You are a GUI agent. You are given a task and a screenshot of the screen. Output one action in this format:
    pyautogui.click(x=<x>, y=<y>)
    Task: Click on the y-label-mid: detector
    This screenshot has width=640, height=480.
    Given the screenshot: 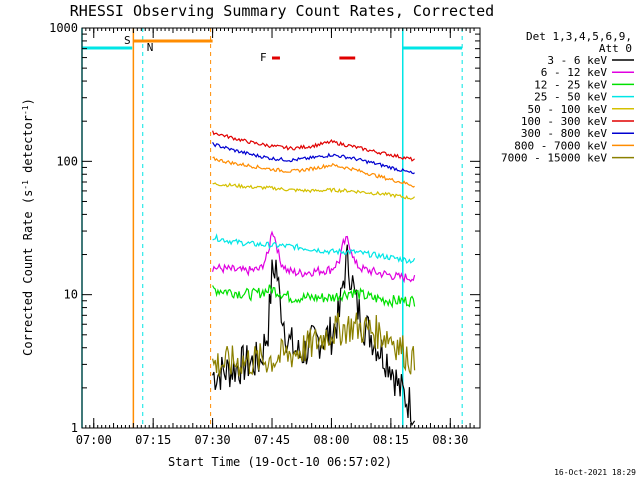 What is the action you would take?
    pyautogui.click(x=28, y=147)
    